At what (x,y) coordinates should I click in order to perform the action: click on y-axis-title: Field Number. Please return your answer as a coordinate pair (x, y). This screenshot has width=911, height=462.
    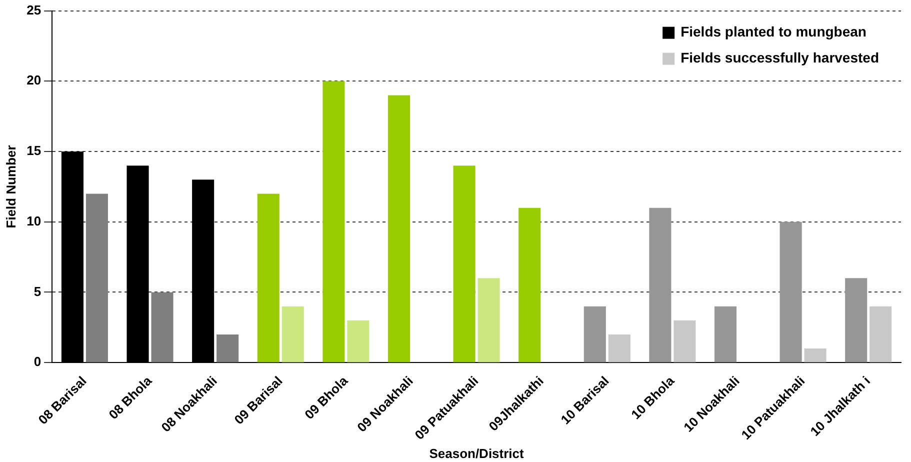
    Looking at the image, I should click on (10, 186).